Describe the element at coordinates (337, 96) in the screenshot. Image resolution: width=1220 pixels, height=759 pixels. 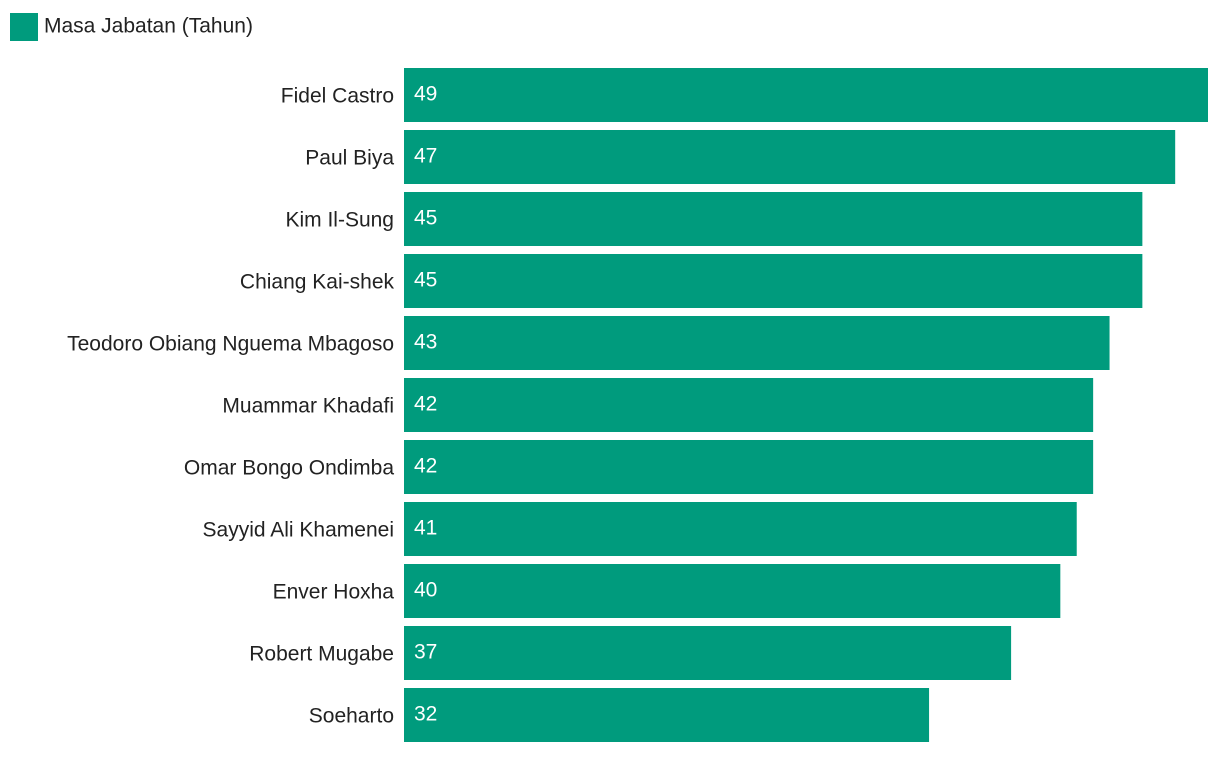
I see `category-label: Fidel Castro` at that location.